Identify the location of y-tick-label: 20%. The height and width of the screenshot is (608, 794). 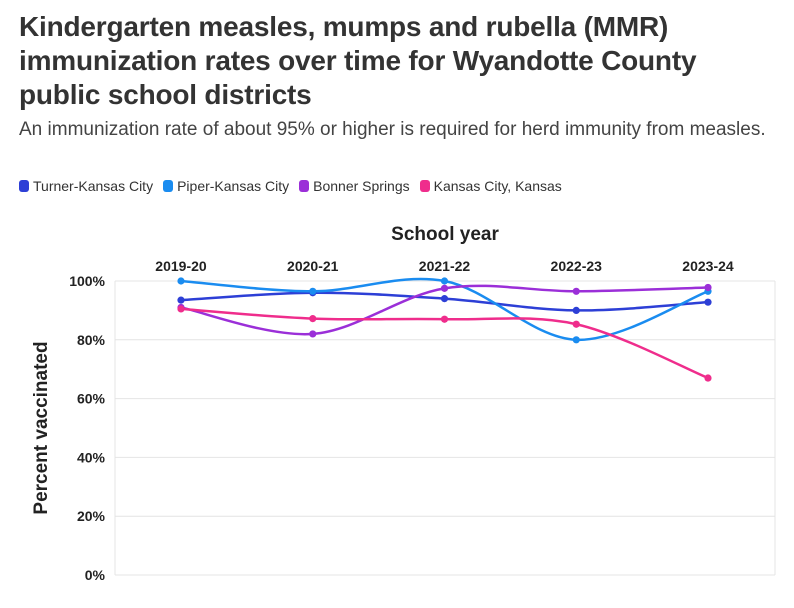
(91, 516).